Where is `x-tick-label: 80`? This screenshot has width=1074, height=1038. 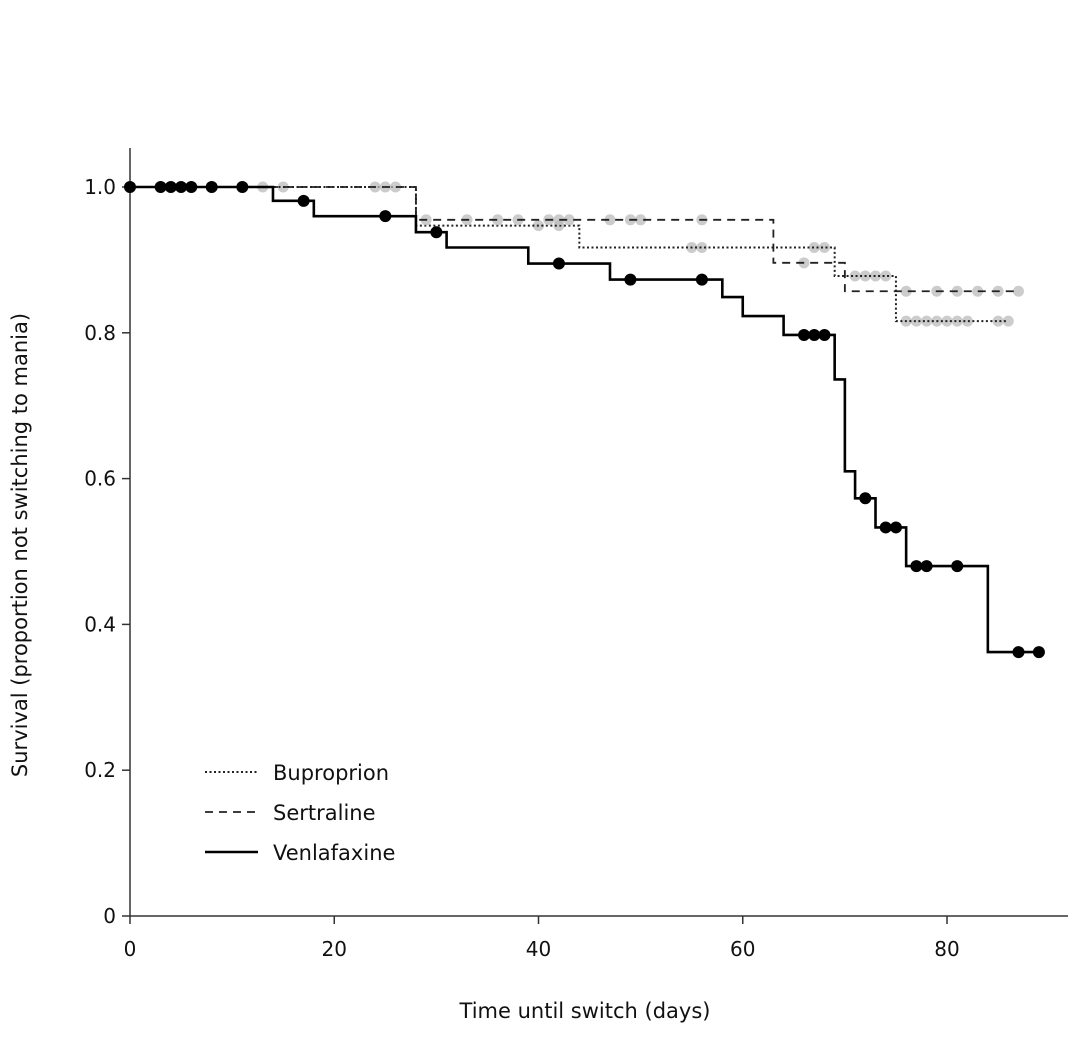 x-tick-label: 80 is located at coordinates (946, 949).